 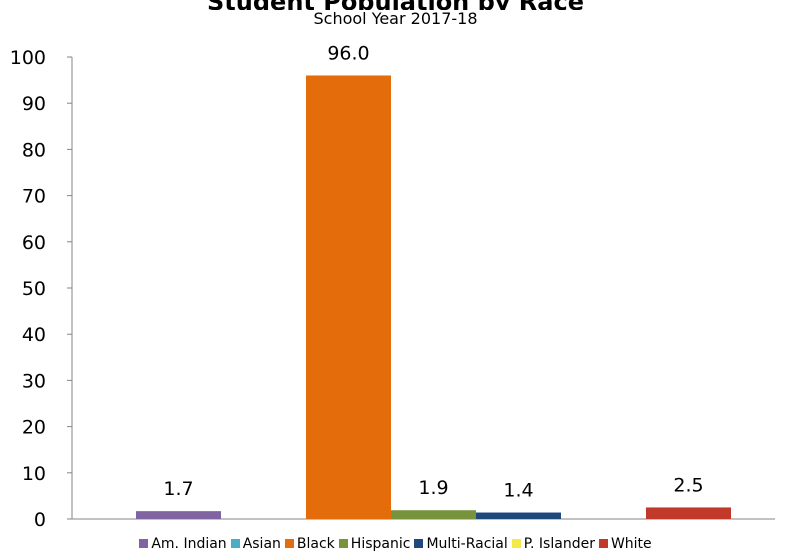 What do you see at coordinates (348, 53) in the screenshot?
I see `data-label: 96.0` at bounding box center [348, 53].